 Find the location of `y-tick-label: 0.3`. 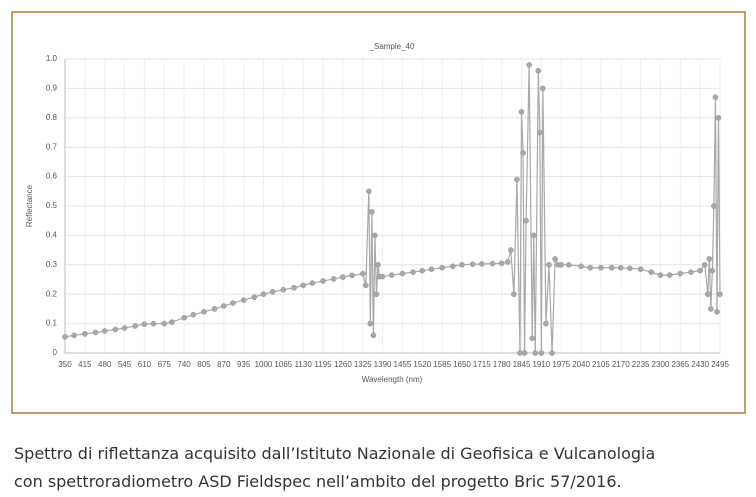

y-tick-label: 0.3 is located at coordinates (52, 264).